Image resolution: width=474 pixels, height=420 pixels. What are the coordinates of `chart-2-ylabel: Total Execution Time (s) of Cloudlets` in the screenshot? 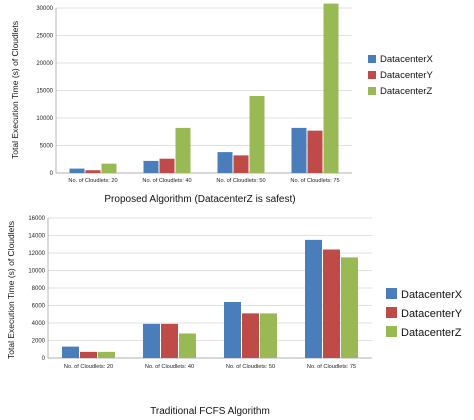 It's located at (11, 290).